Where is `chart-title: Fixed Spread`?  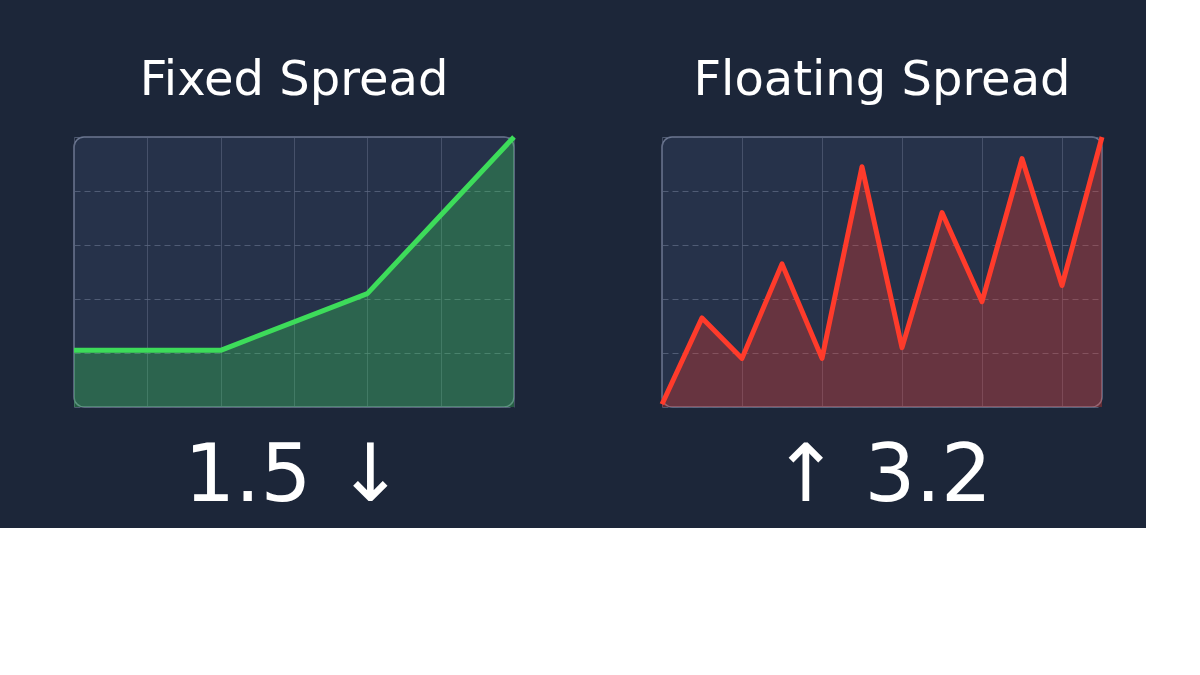 chart-title: Fixed Spread is located at coordinates (294, 77).